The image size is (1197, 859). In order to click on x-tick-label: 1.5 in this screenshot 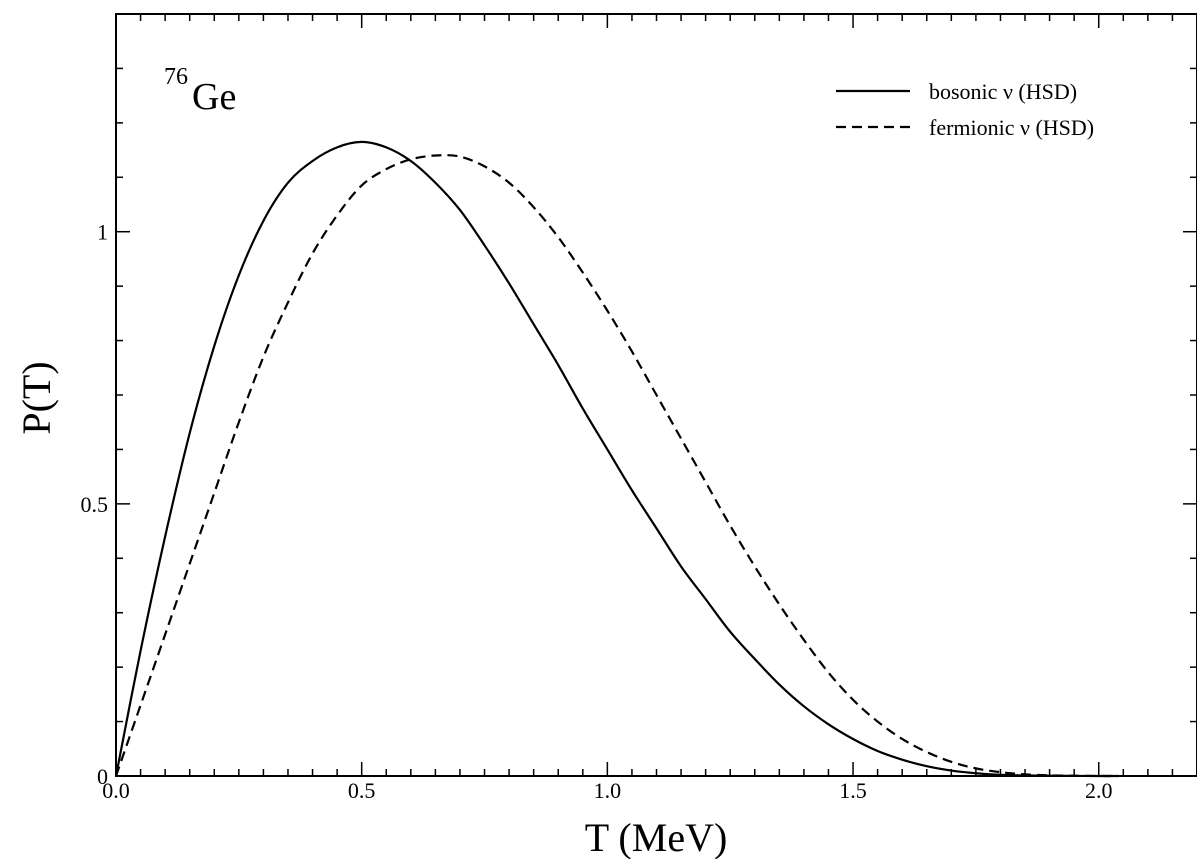, I will do `click(853, 790)`.